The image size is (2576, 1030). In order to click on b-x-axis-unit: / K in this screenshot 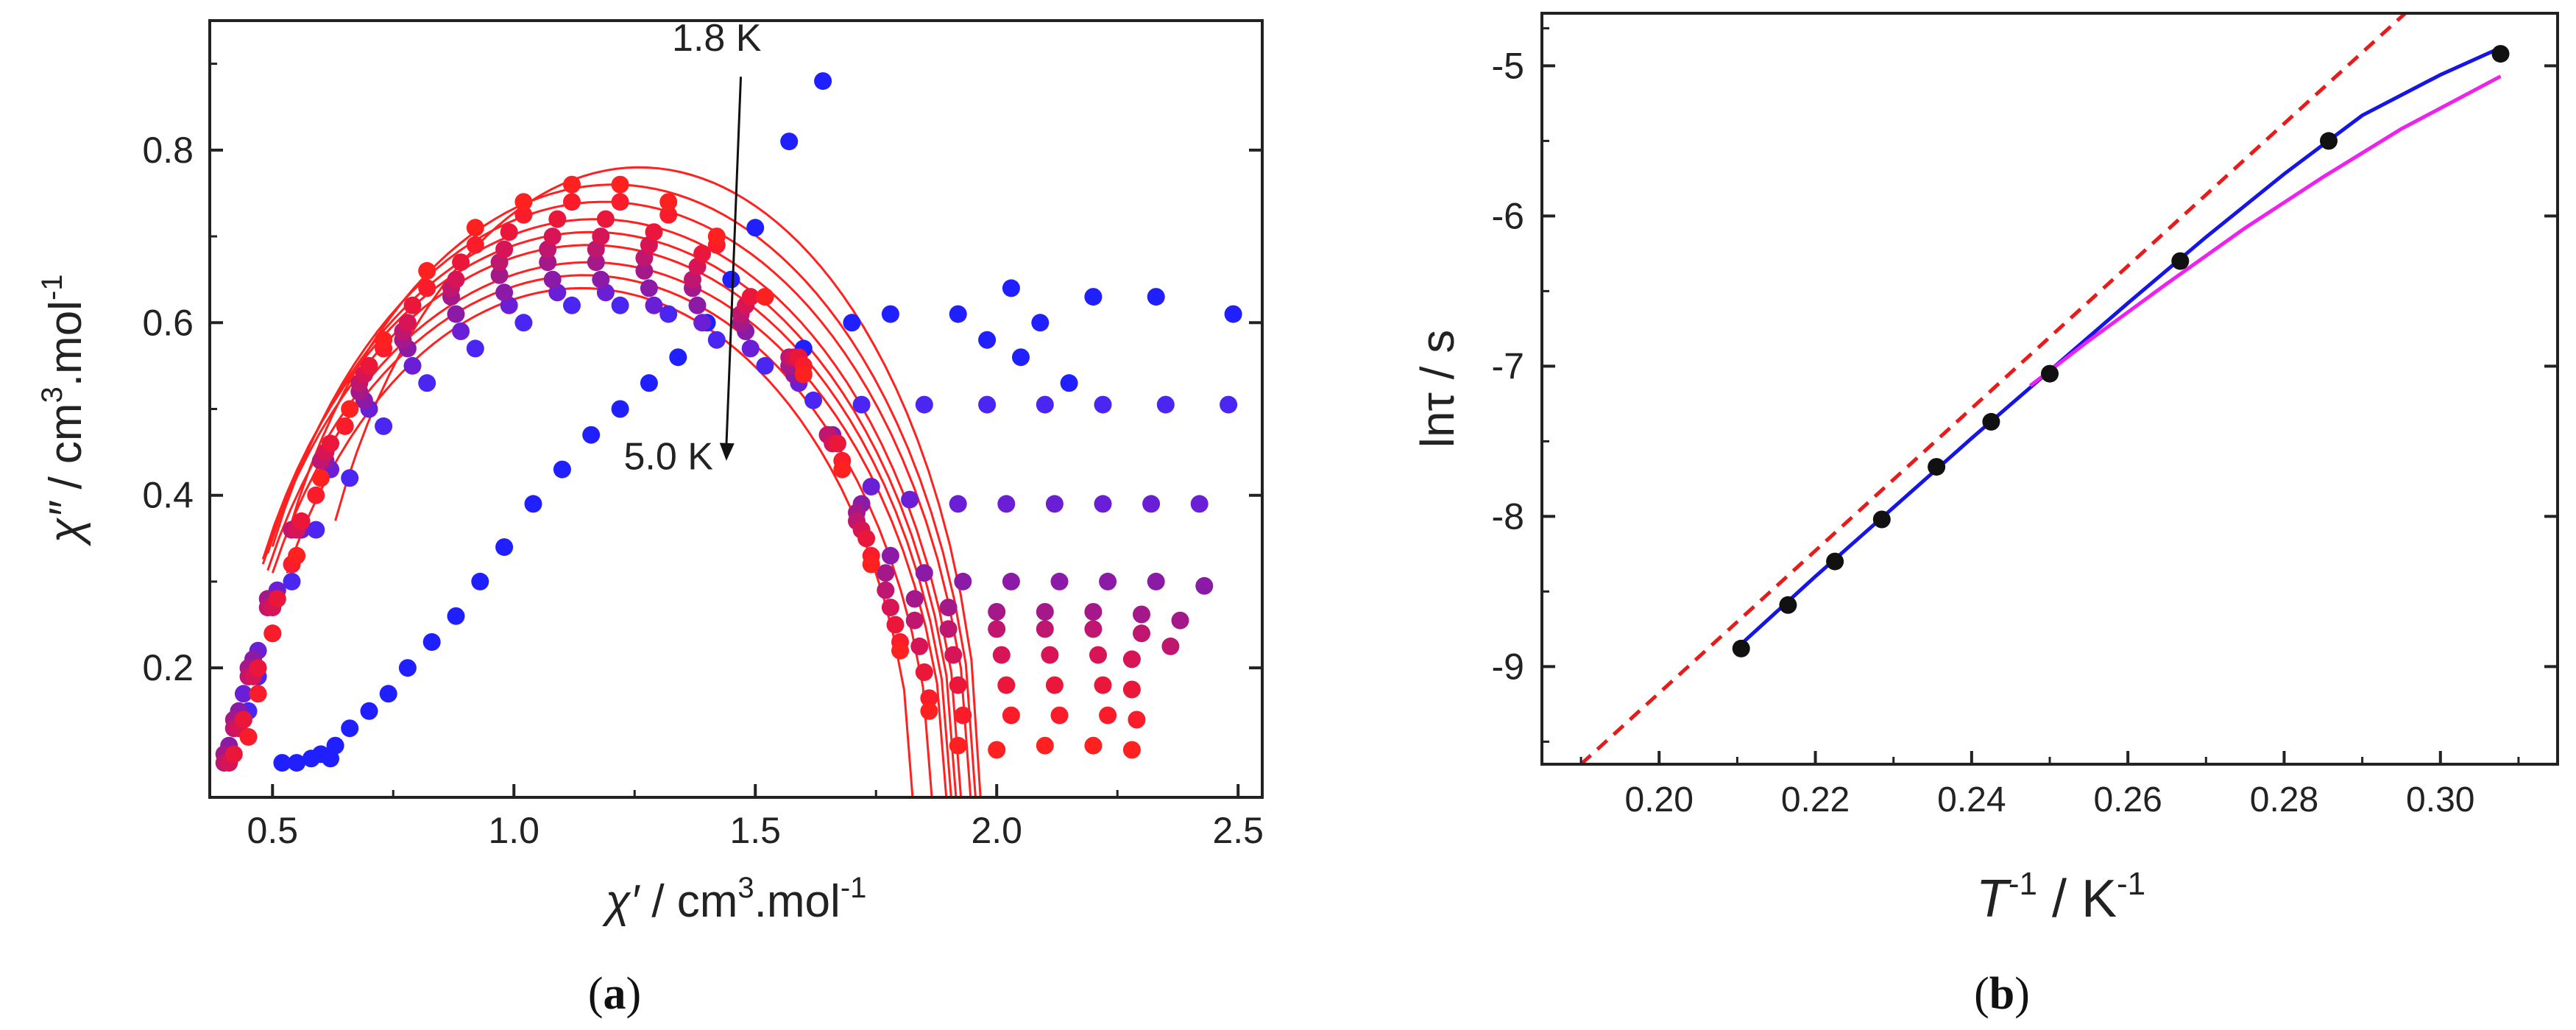, I will do `click(2077, 898)`.